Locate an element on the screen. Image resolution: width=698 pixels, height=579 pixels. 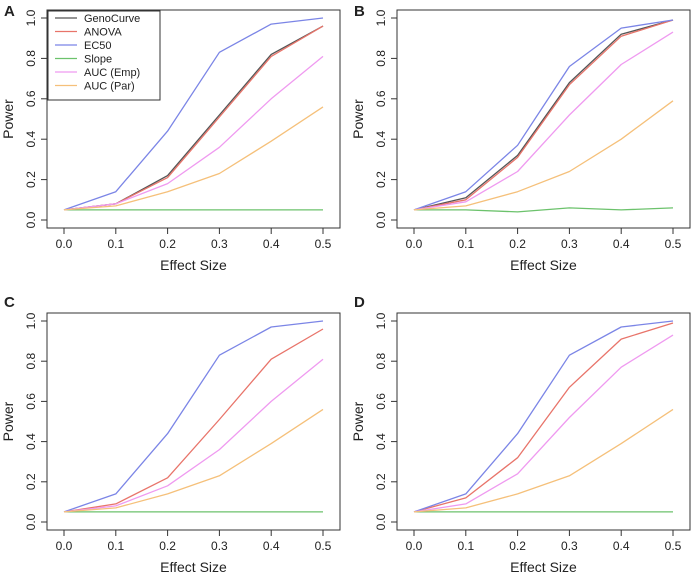
series-line-genocurve is located at coordinates (543, 115).